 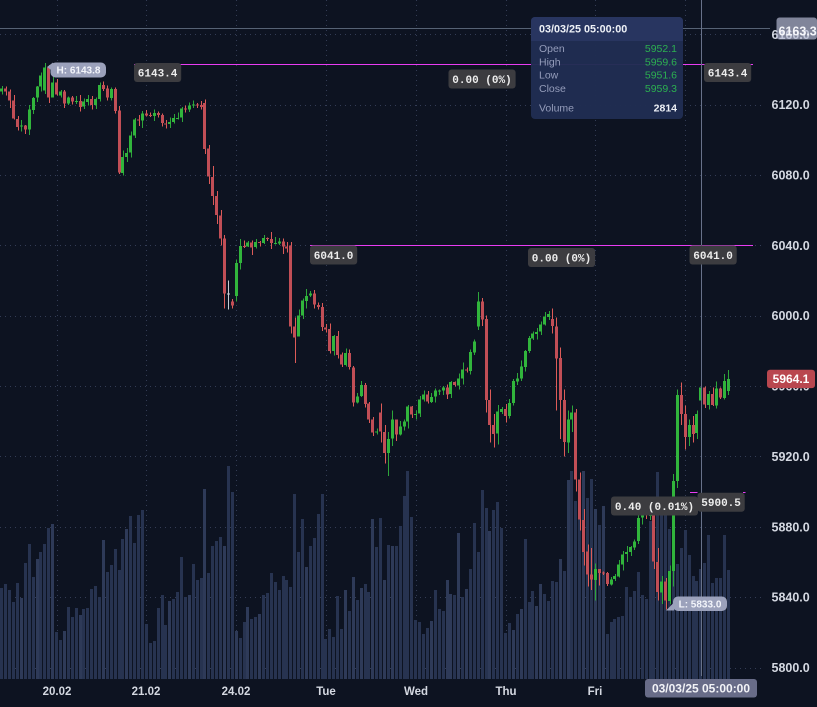 I want to click on svg-text: 20.02, so click(x=57, y=692).